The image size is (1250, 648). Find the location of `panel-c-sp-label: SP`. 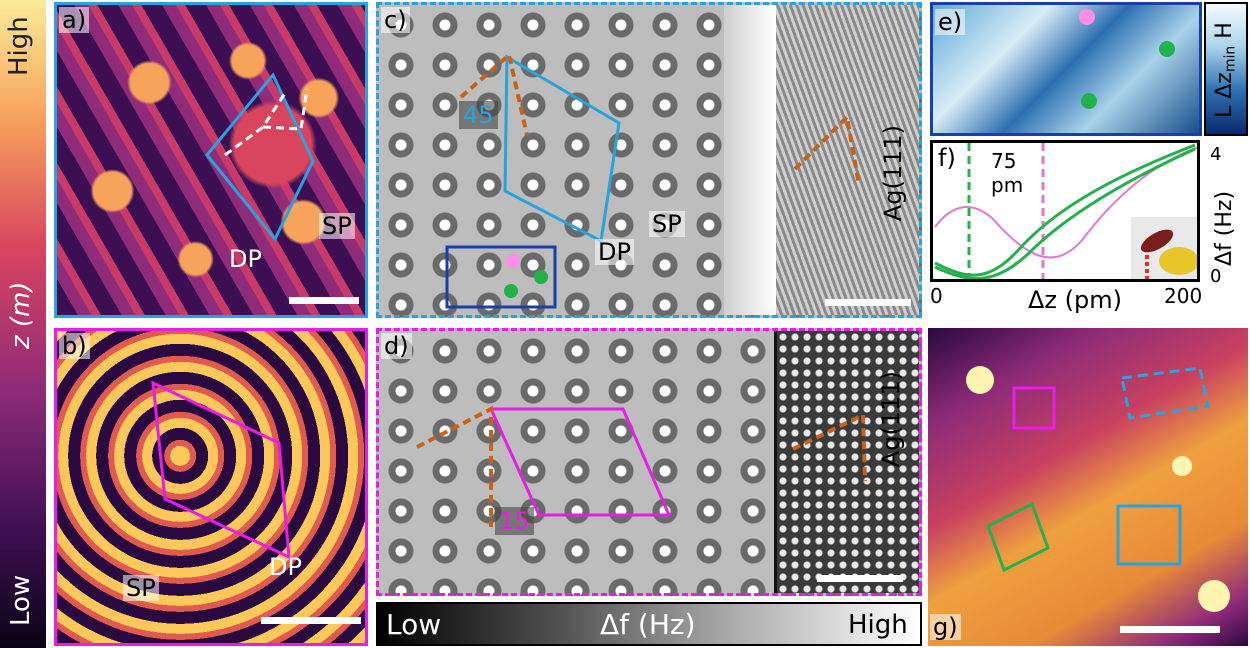

panel-c-sp-label: SP is located at coordinates (667, 224).